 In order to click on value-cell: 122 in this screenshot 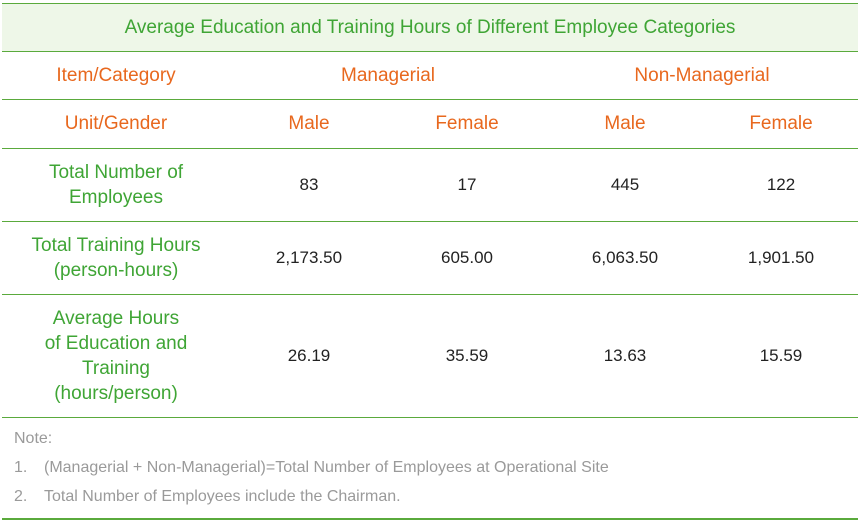, I will do `click(781, 184)`.